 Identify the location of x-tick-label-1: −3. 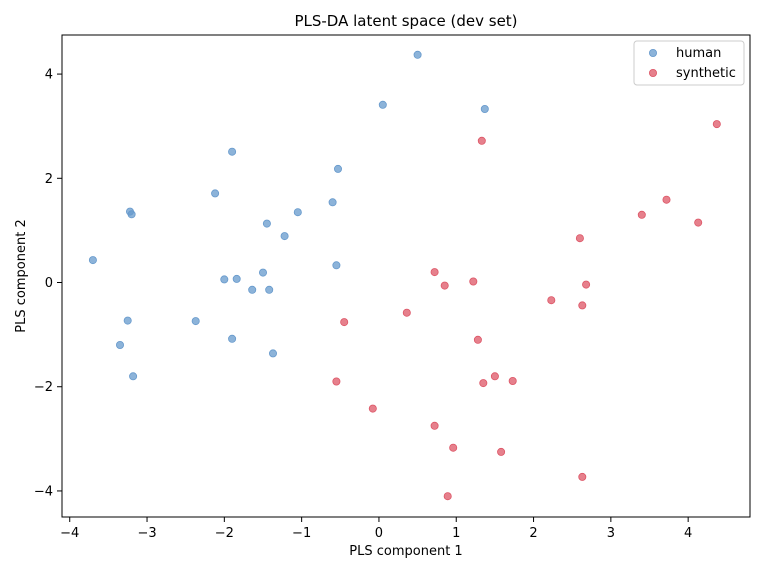
(146, 533).